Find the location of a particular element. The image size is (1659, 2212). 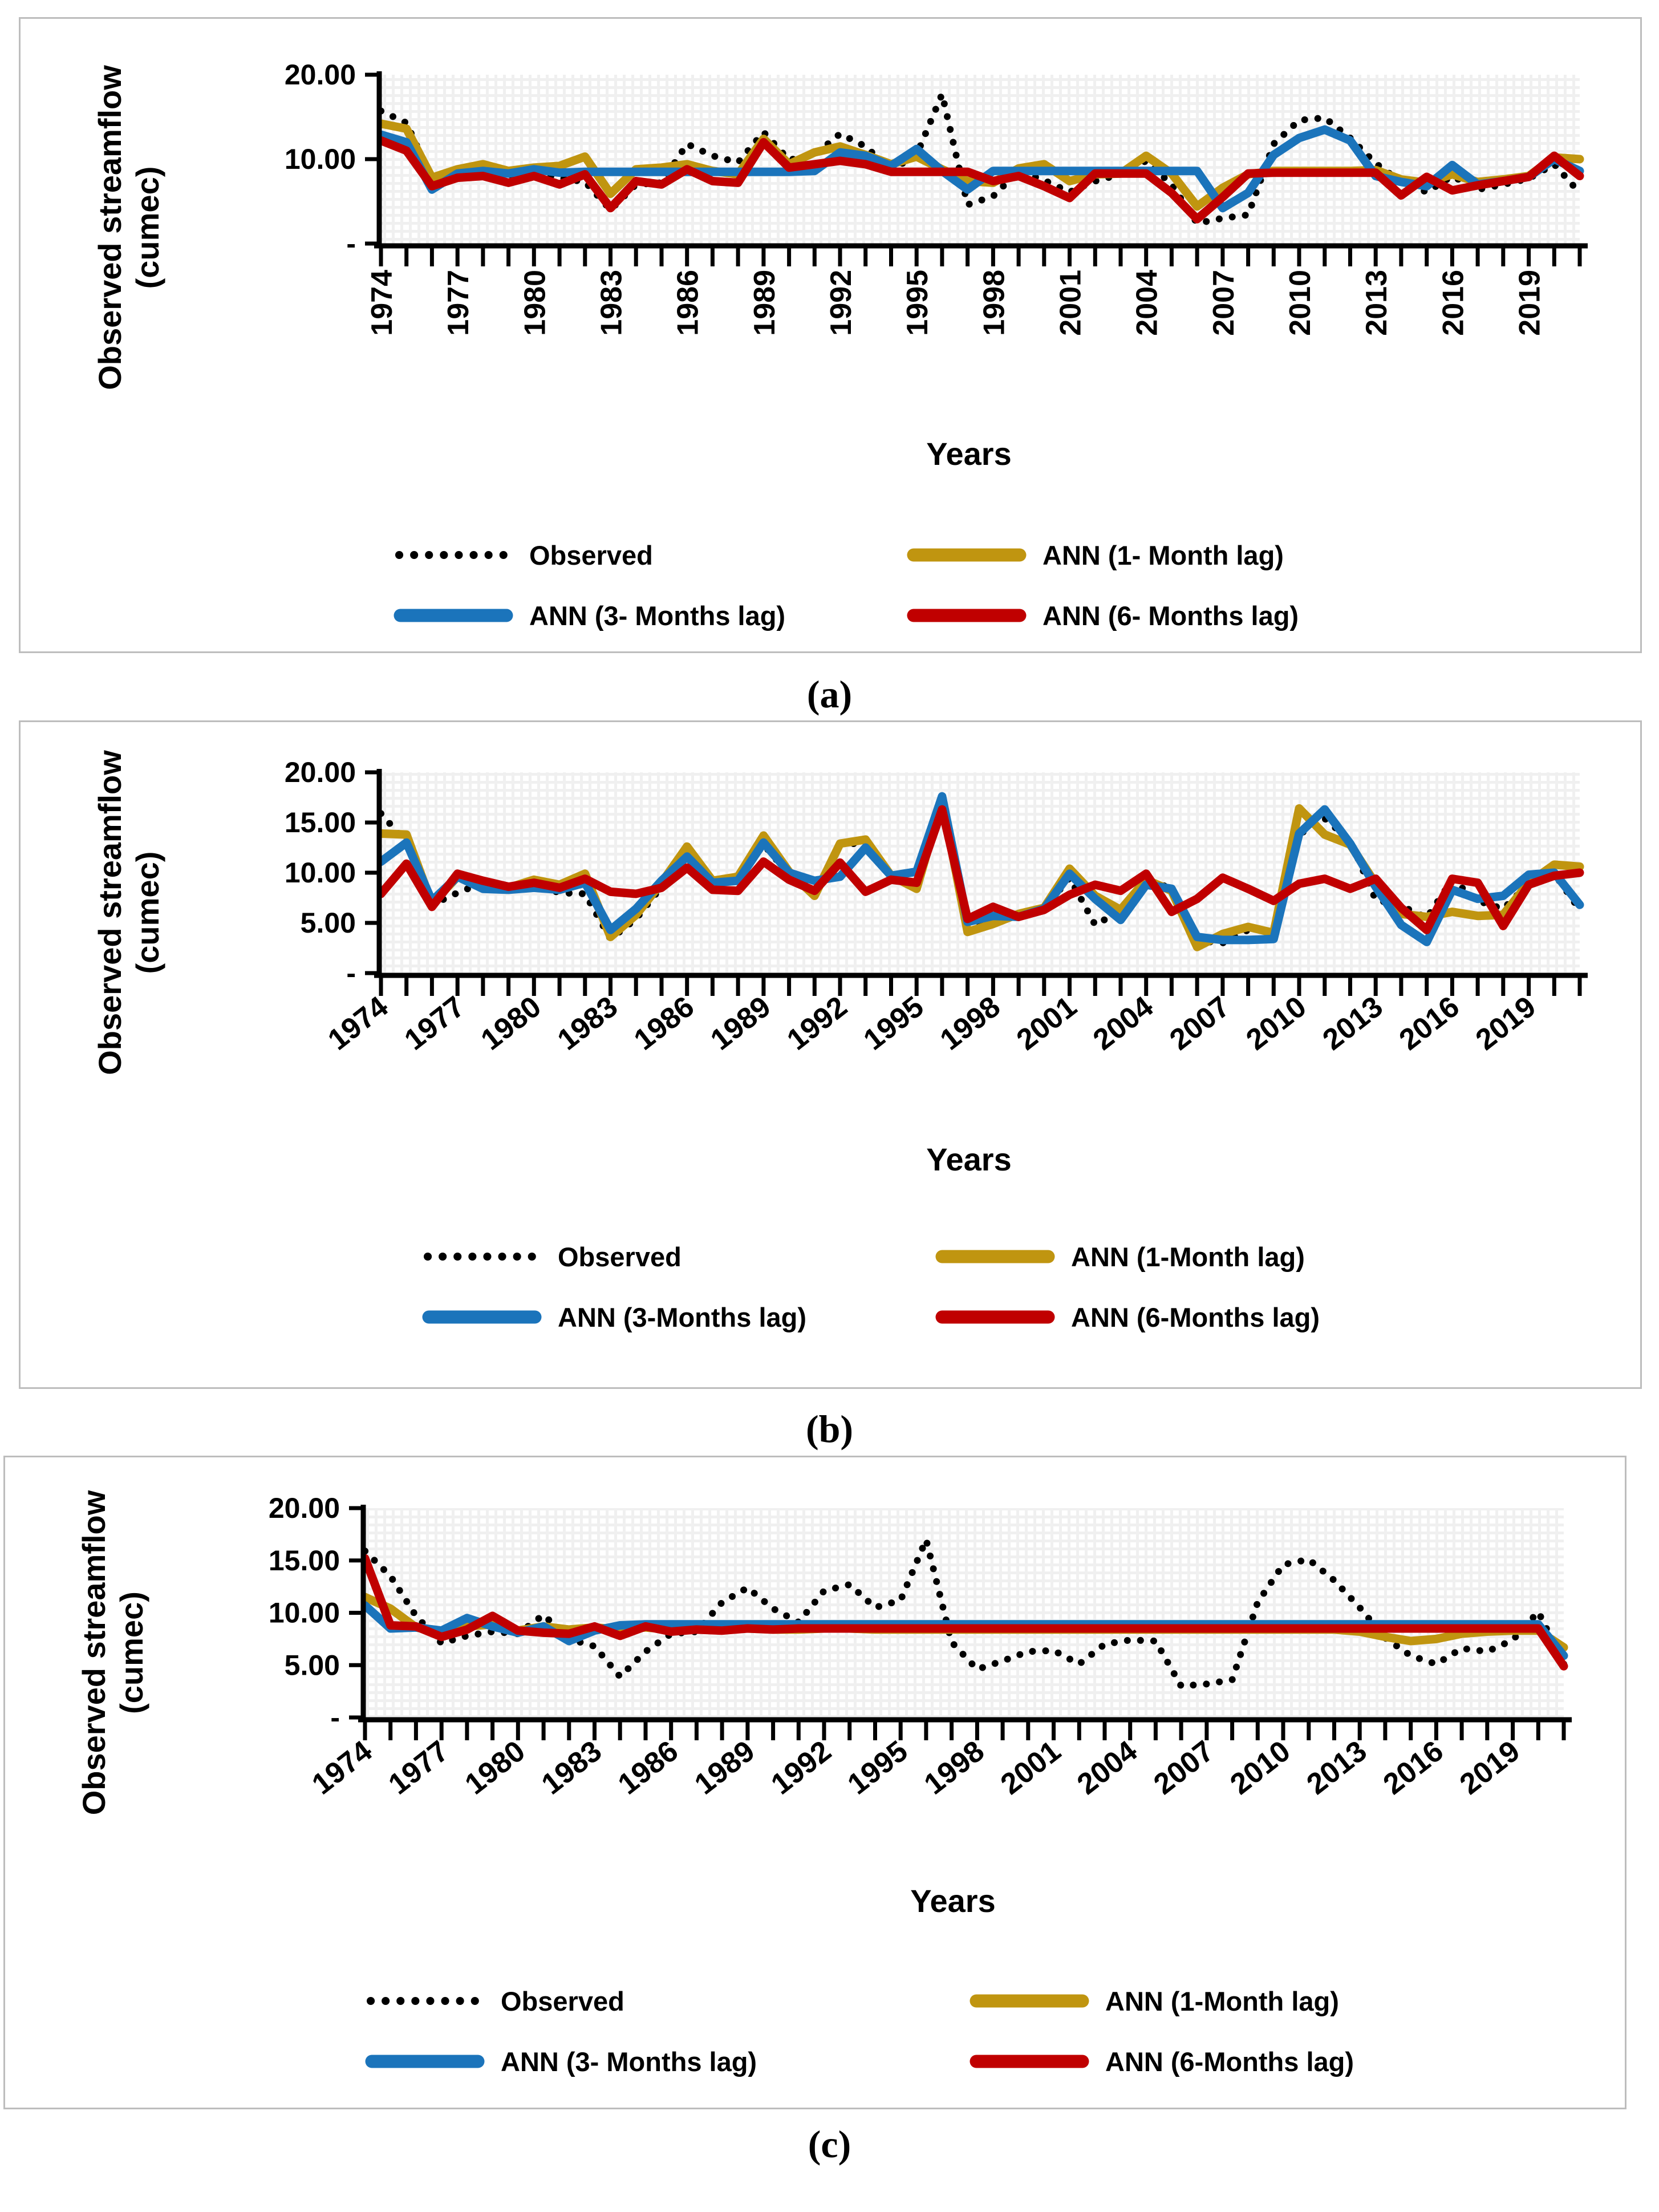

plot-area-b is located at coordinates (980, 872).